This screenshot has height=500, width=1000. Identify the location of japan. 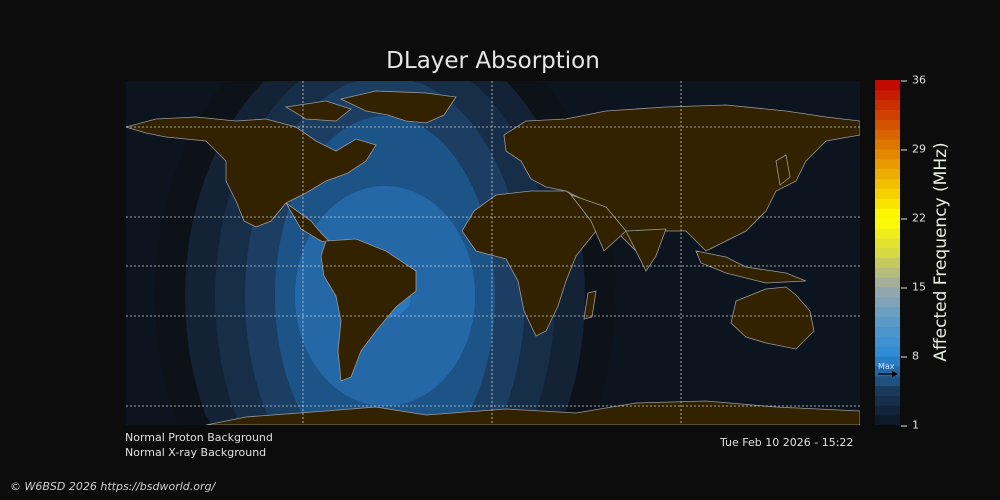
(783, 170).